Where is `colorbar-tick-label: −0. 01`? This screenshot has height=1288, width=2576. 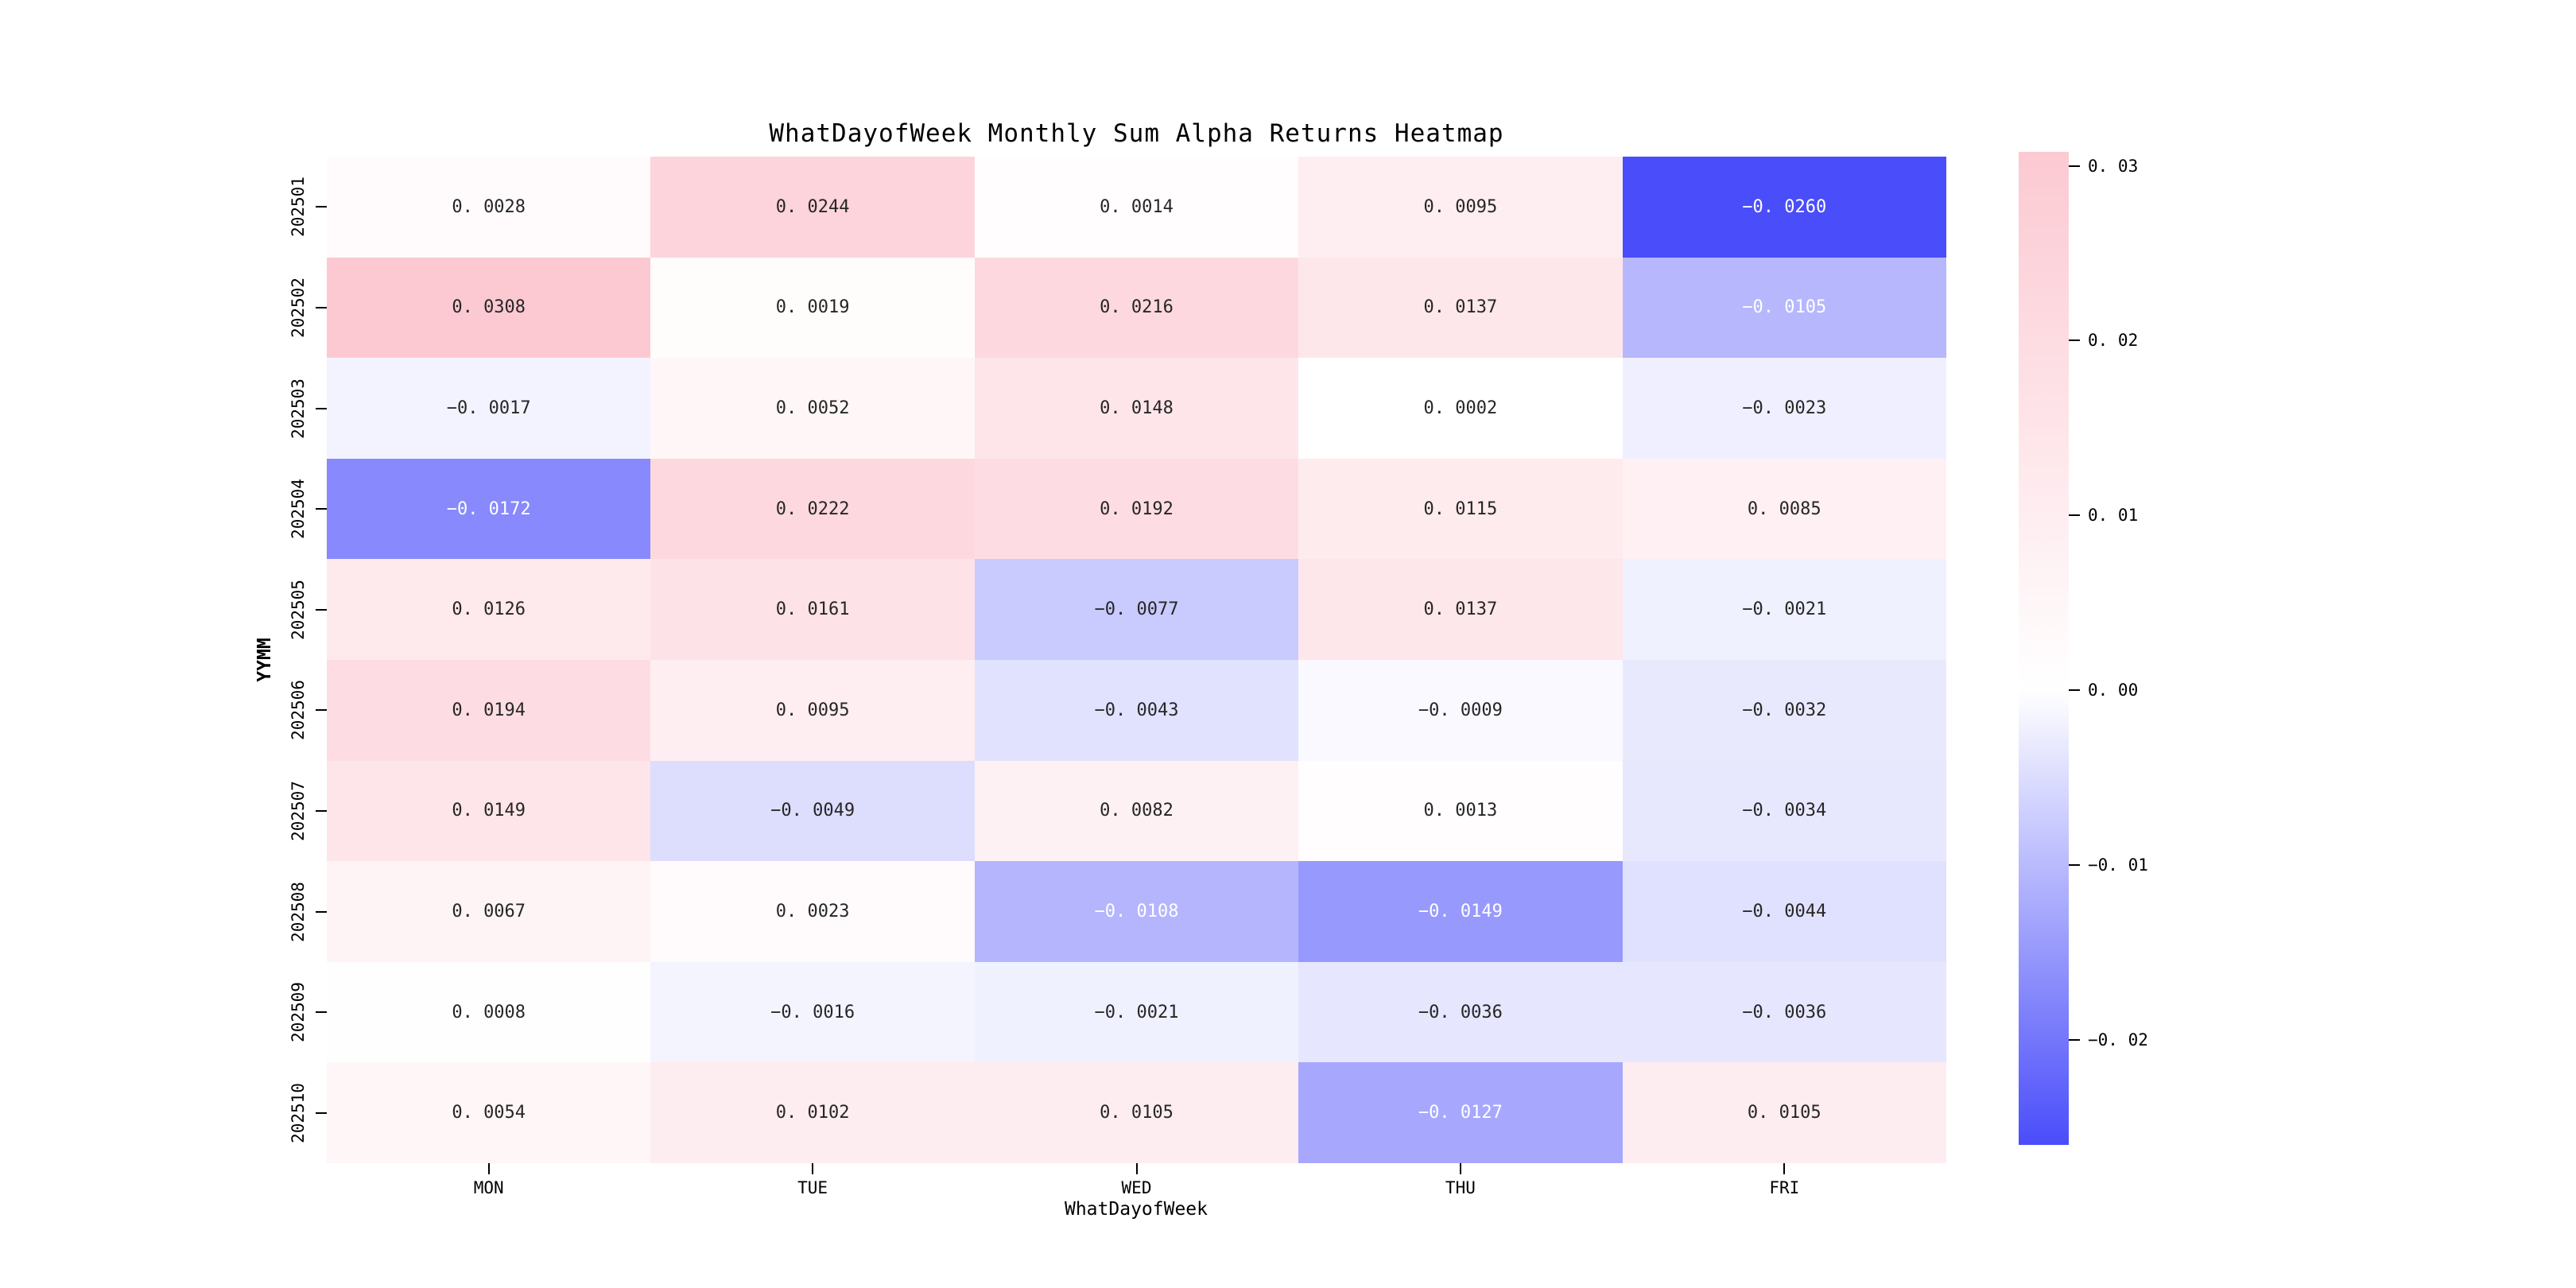 colorbar-tick-label: −0. 01 is located at coordinates (2118, 865).